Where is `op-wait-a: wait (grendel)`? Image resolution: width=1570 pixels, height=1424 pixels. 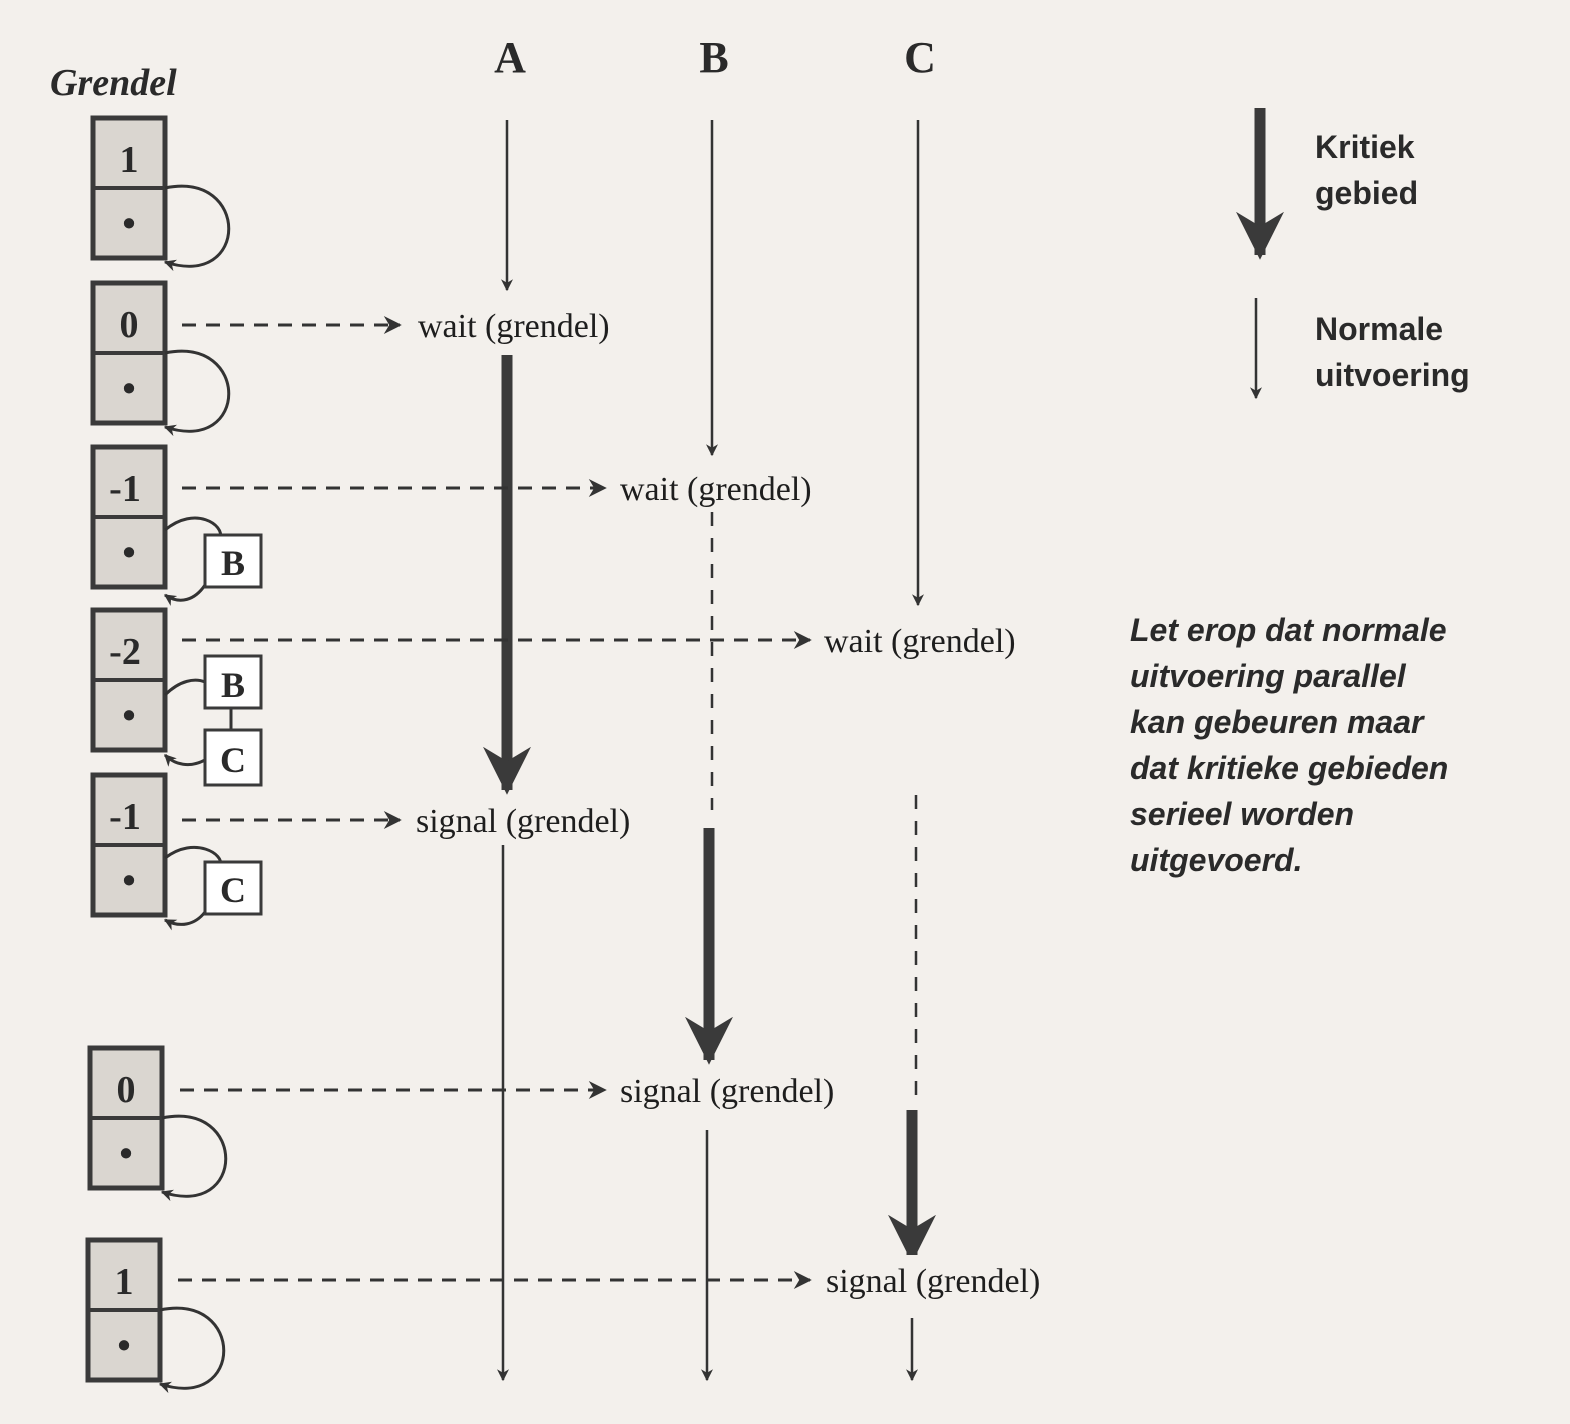
op-wait-a: wait (grendel) is located at coordinates (514, 326).